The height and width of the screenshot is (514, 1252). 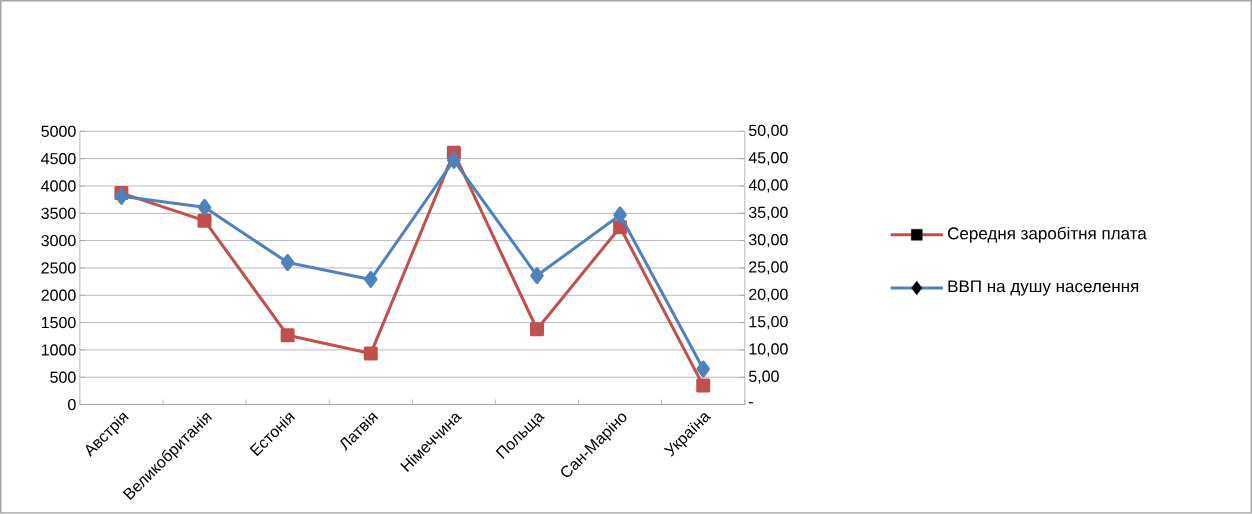 I want to click on y2-tick-label: 10,00, so click(x=768, y=350).